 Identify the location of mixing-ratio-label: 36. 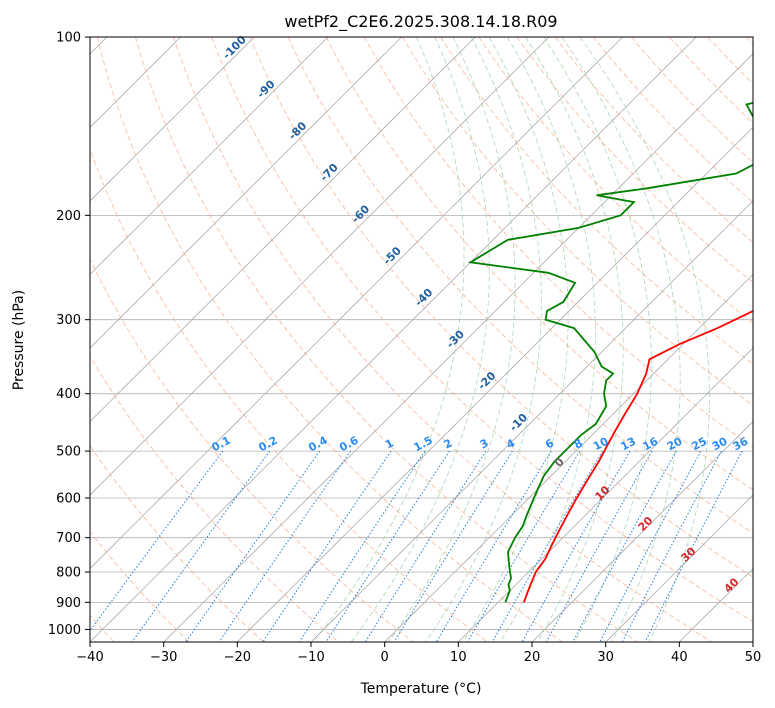
(741, 444).